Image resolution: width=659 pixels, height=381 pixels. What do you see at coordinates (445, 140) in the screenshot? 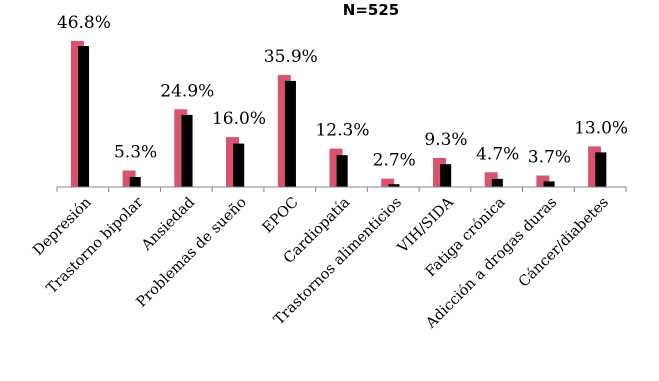
I see `data-label: 9.3%` at bounding box center [445, 140].